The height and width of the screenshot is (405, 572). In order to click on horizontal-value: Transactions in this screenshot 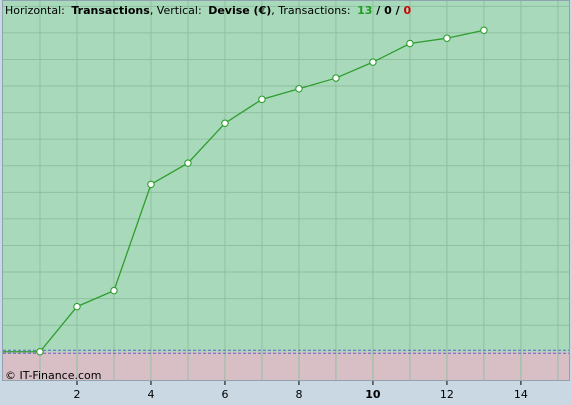, I will do `click(110, 10)`.